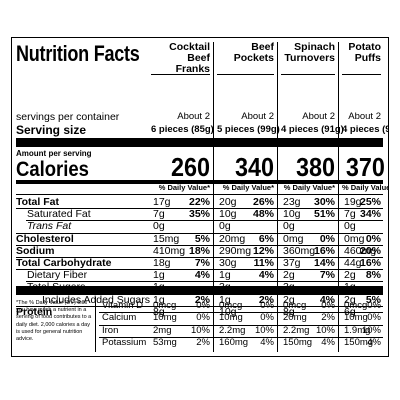  What do you see at coordinates (225, 275) in the screenshot?
I see `nutrient-amount: 1g` at bounding box center [225, 275].